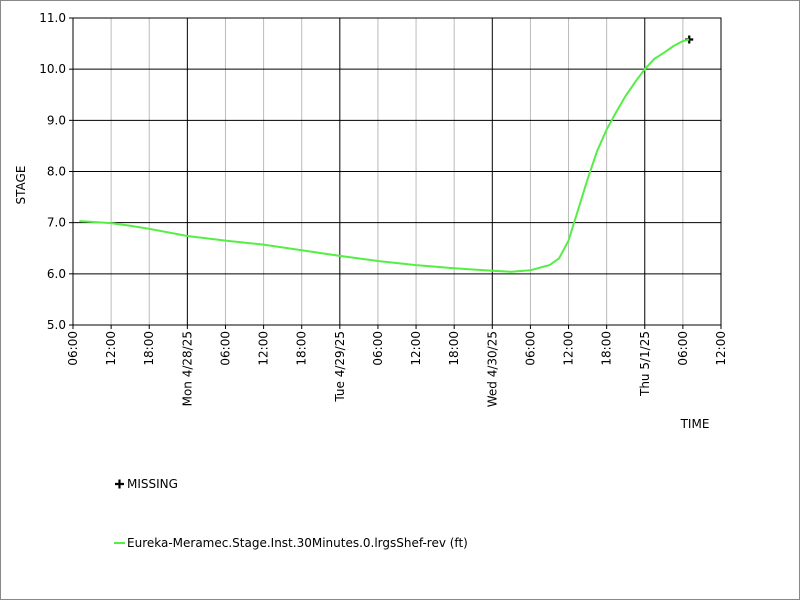 This screenshot has height=604, width=800. Describe the element at coordinates (56, 172) in the screenshot. I see `y-tick-label: 8.0` at that location.